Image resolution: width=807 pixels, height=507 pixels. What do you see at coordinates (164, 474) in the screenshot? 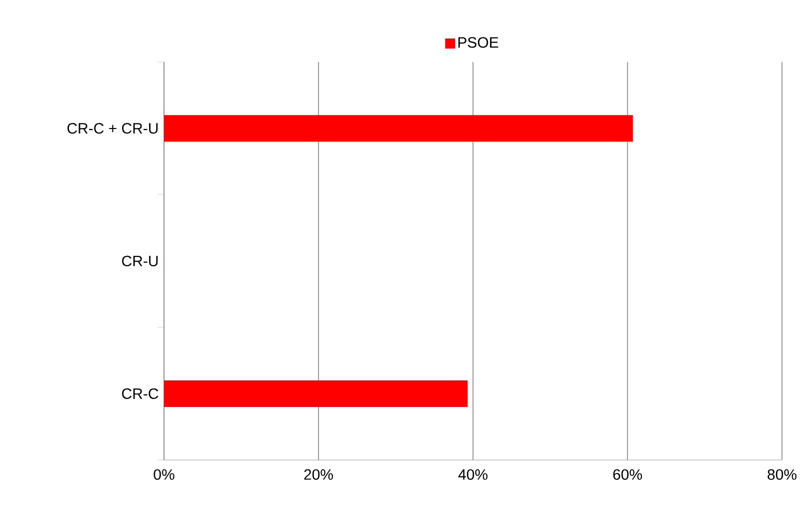
I see `x-tick-label: 0%` at bounding box center [164, 474].